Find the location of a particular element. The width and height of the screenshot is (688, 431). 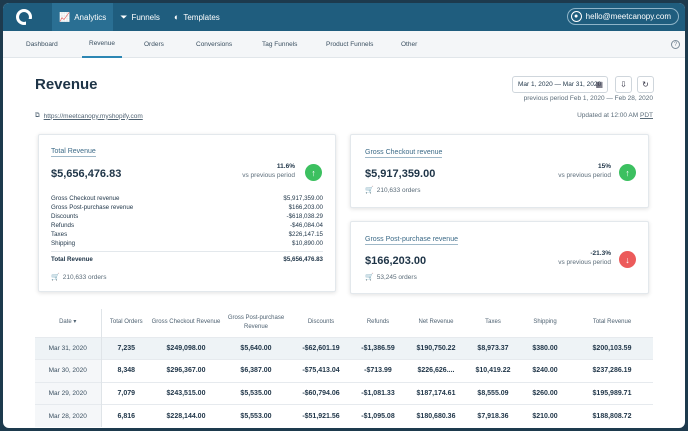

tab-other: Other is located at coordinates (409, 44).